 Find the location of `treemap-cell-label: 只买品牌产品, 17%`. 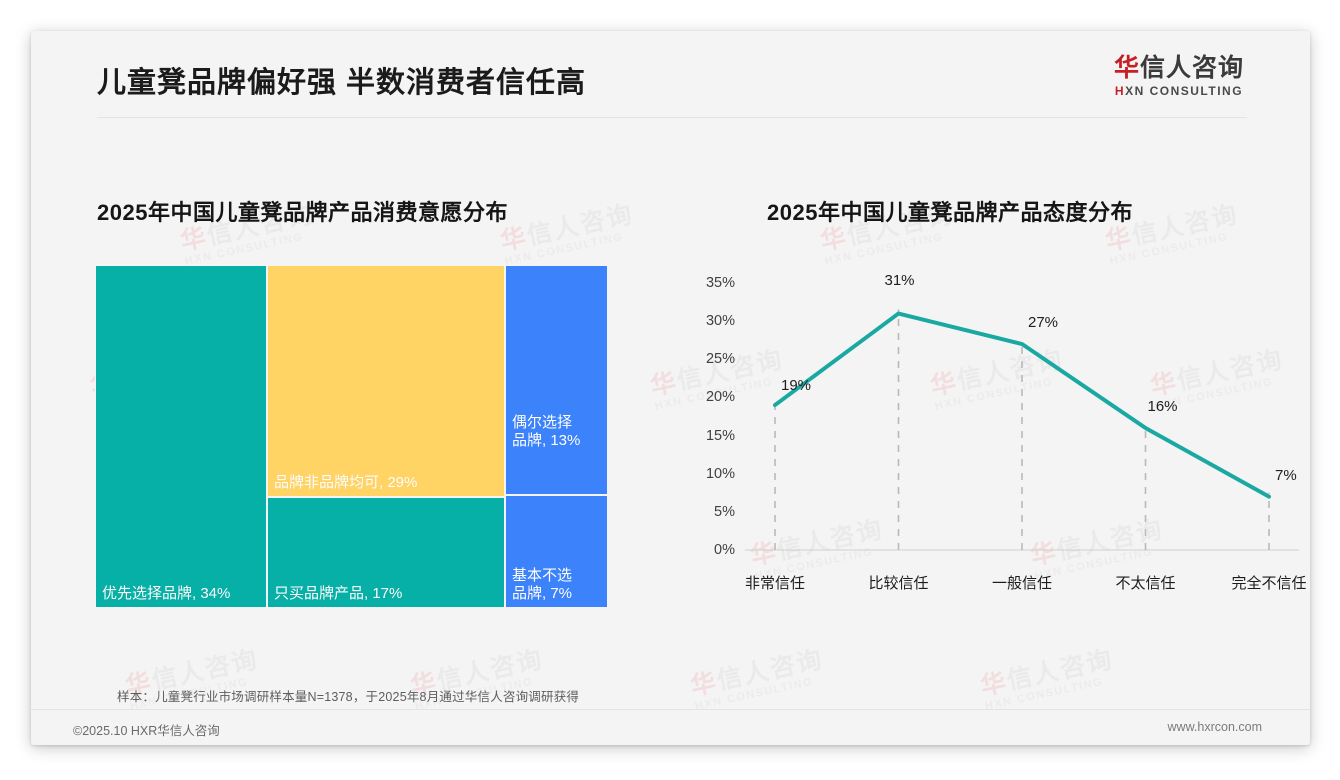

treemap-cell-label: 只买品牌产品, 17% is located at coordinates (338, 593).